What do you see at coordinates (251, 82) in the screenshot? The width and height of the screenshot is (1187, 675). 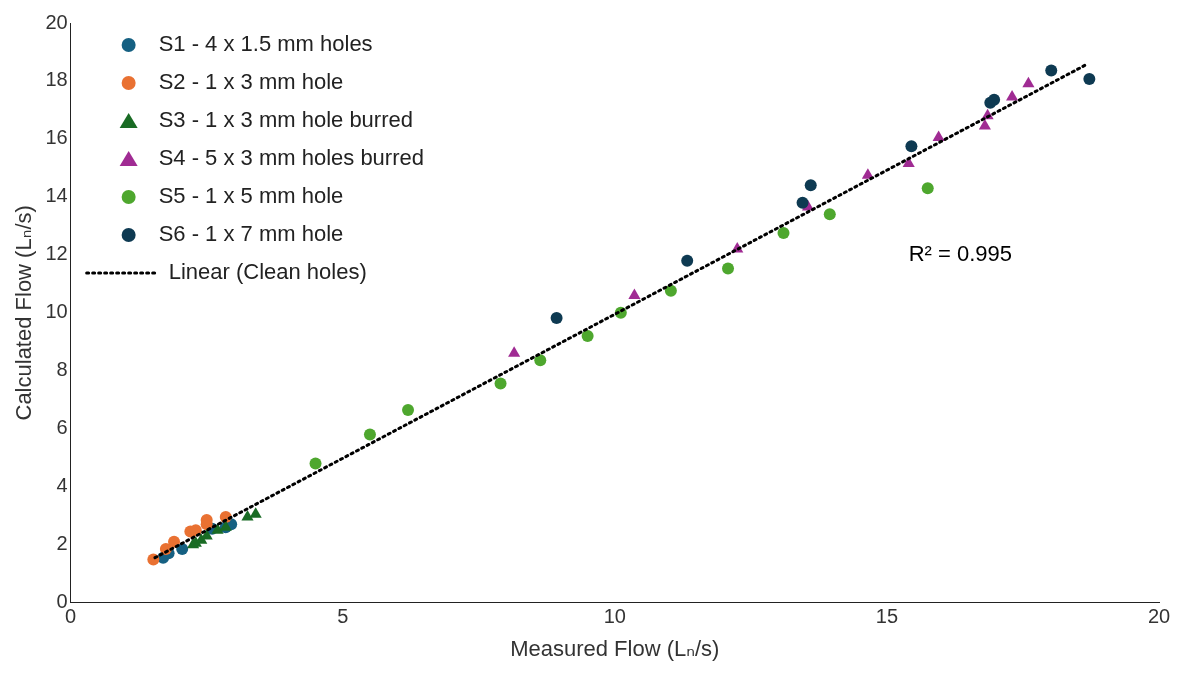 I see `legend-label: S2 - 1 x 3 mm hole` at bounding box center [251, 82].